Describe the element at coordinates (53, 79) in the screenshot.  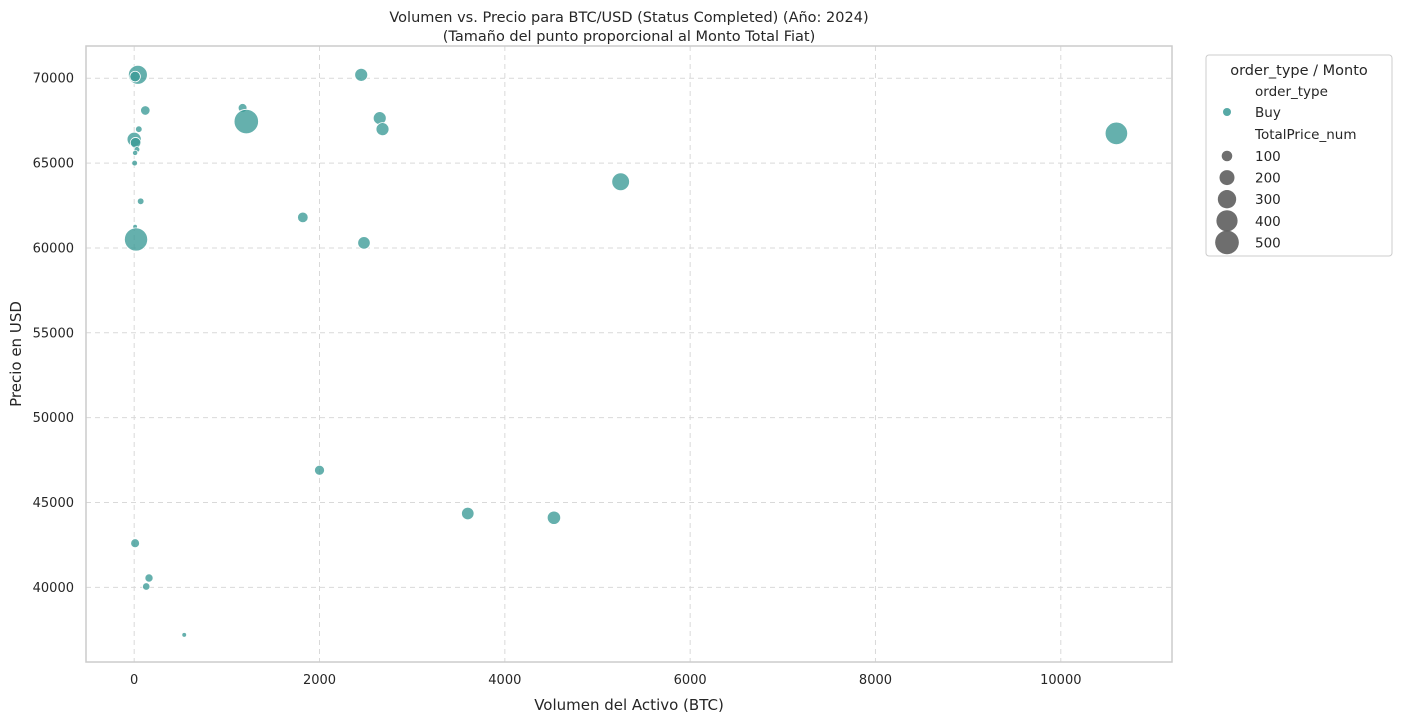
I see `y-tick-label: 70000` at that location.